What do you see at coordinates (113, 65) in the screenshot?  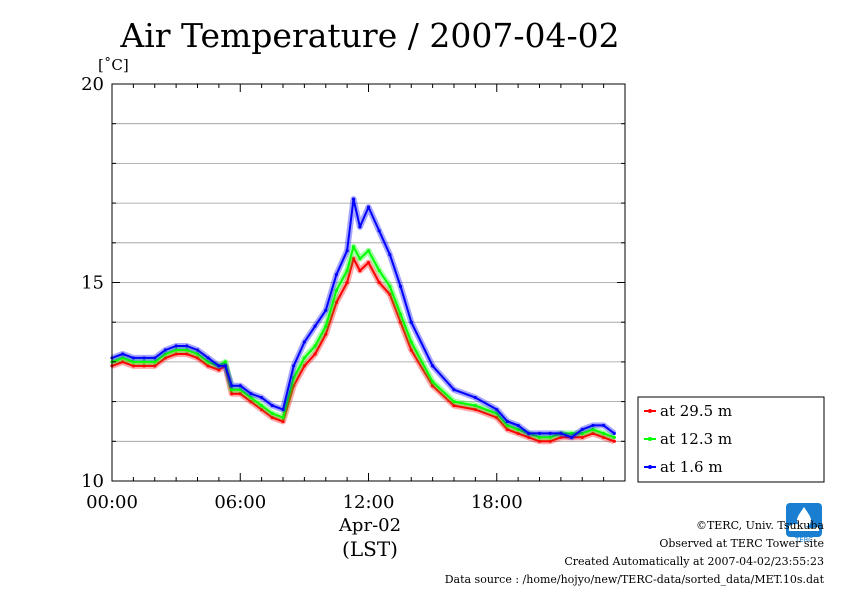 I see `y-axis-unit: [˚C]` at bounding box center [113, 65].